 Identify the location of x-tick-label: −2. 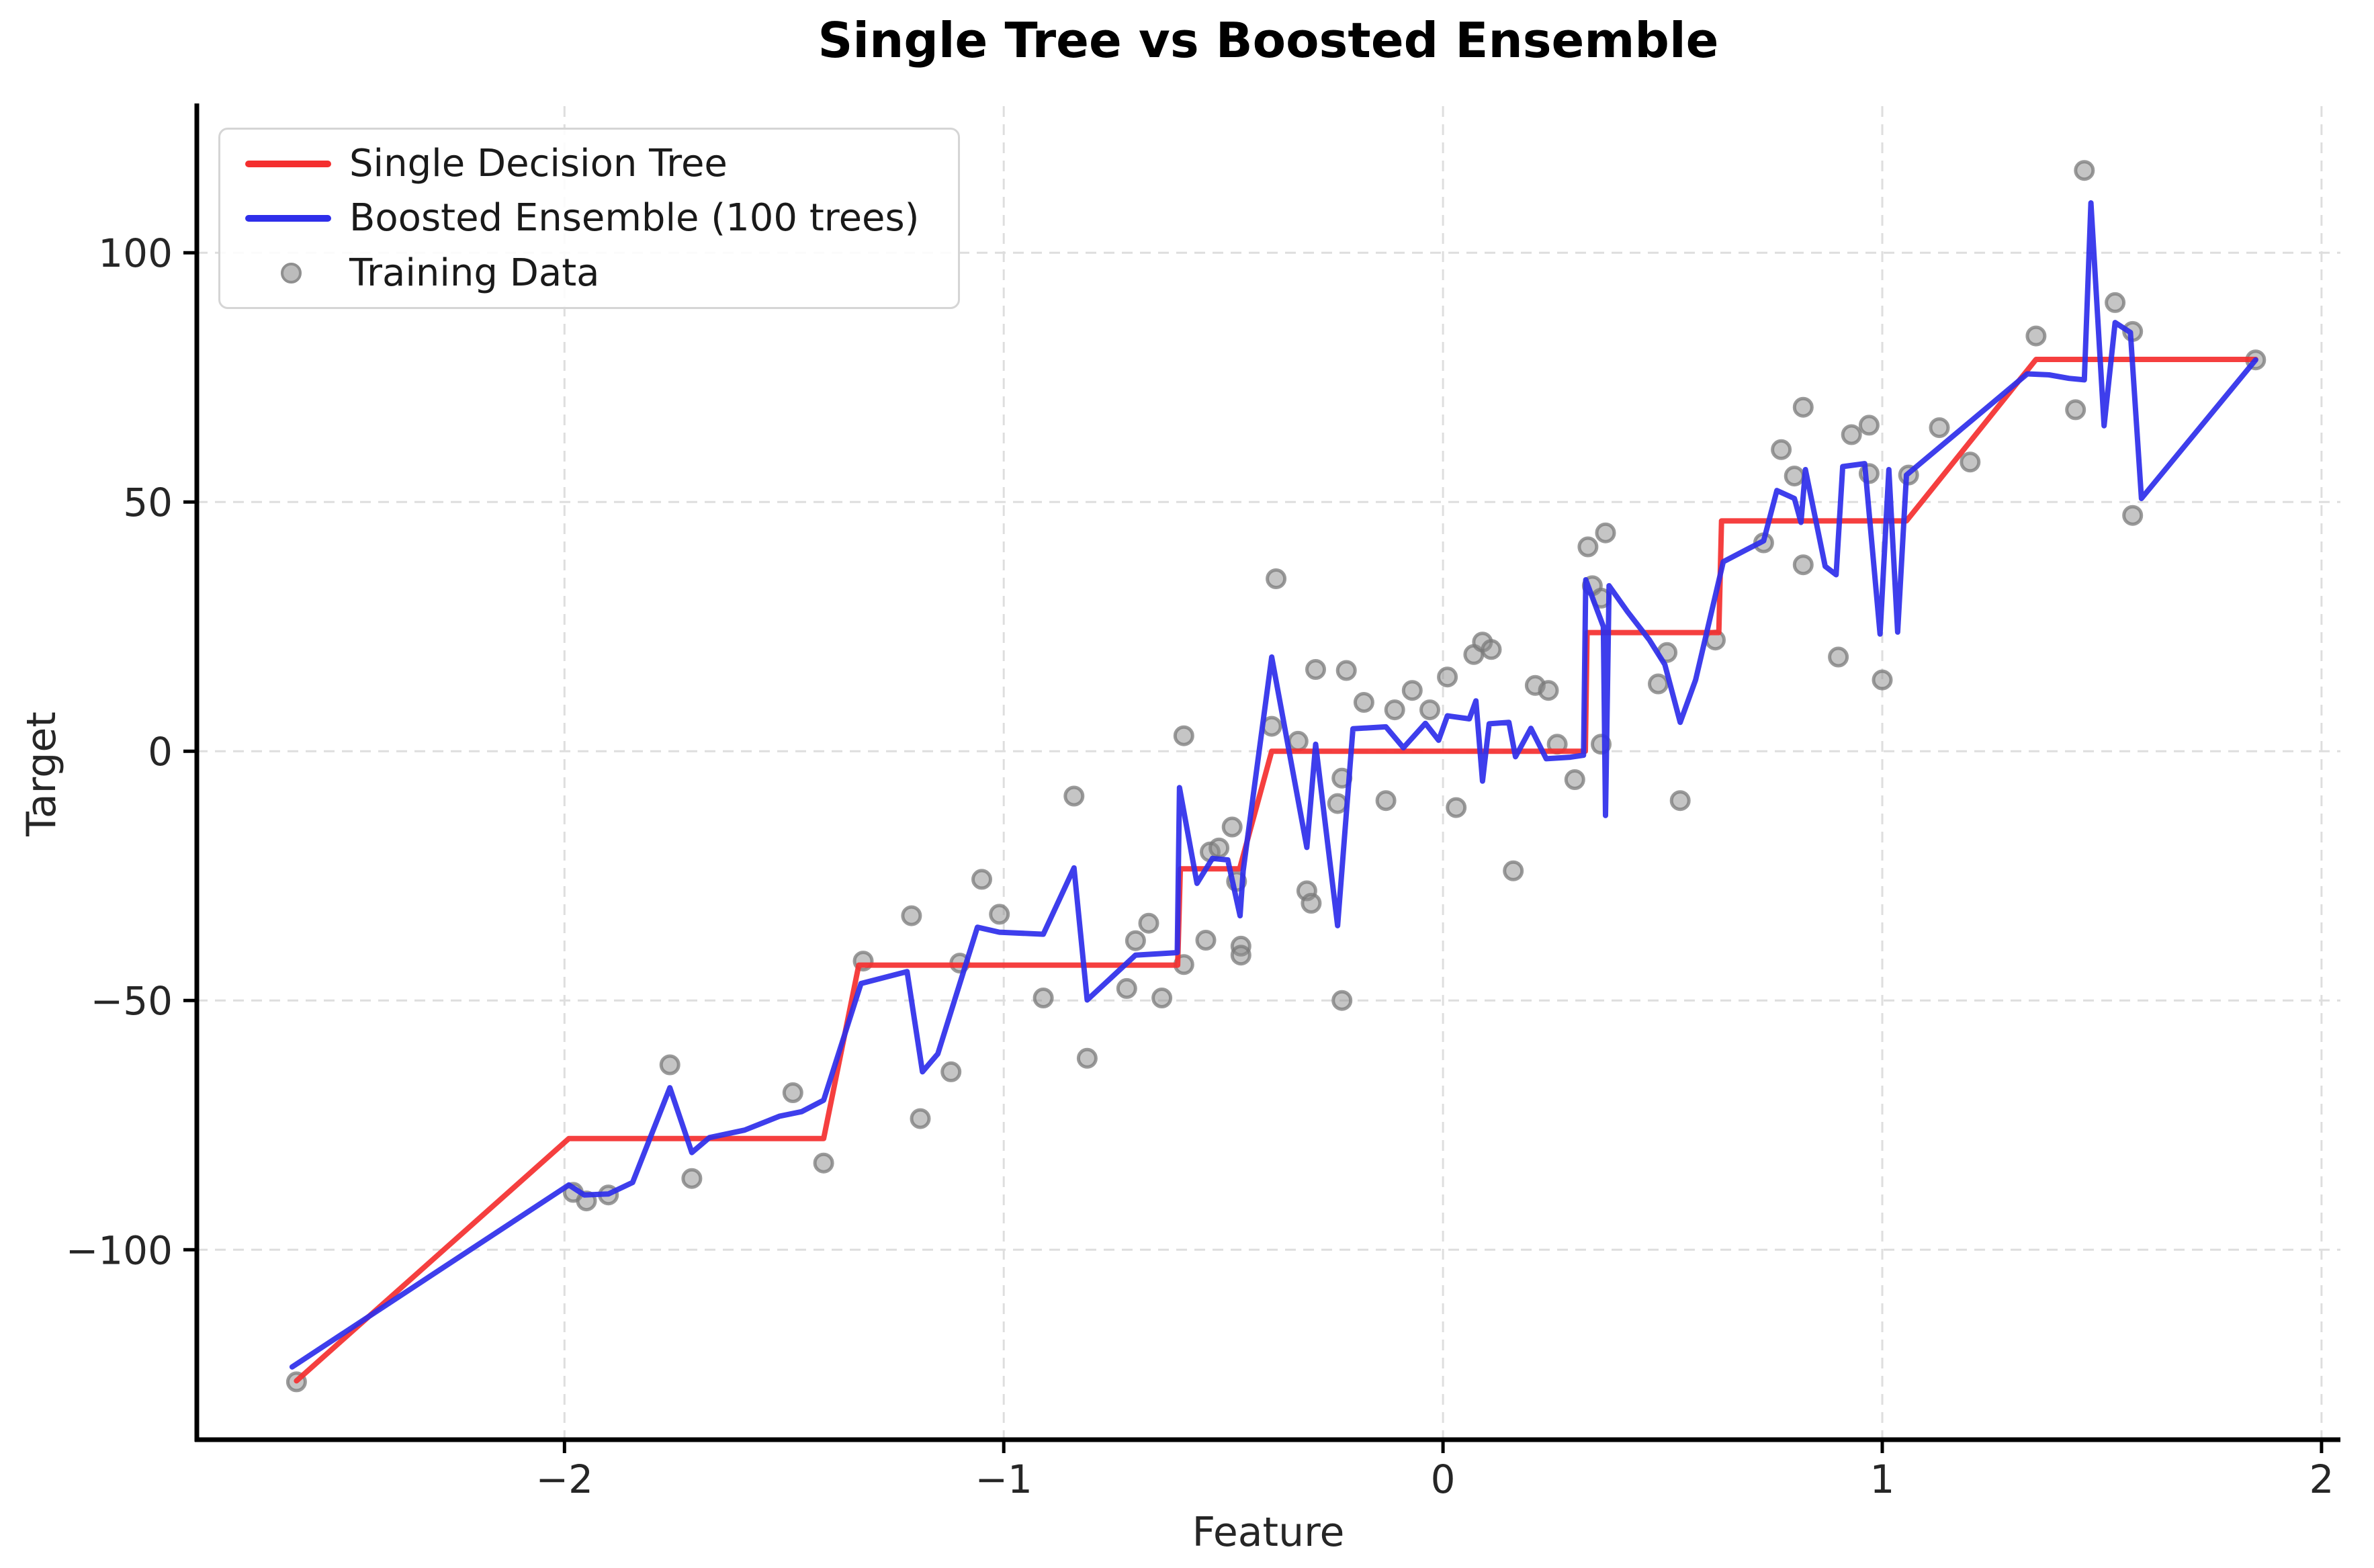
(565, 1479).